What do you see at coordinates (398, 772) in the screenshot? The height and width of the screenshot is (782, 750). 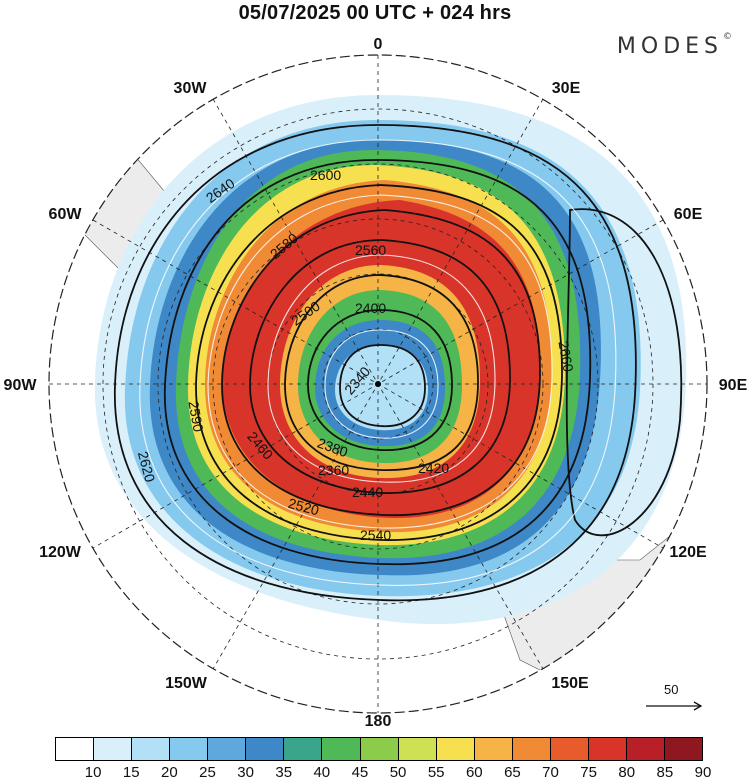 I see `colorbar-tick-label: 50` at bounding box center [398, 772].